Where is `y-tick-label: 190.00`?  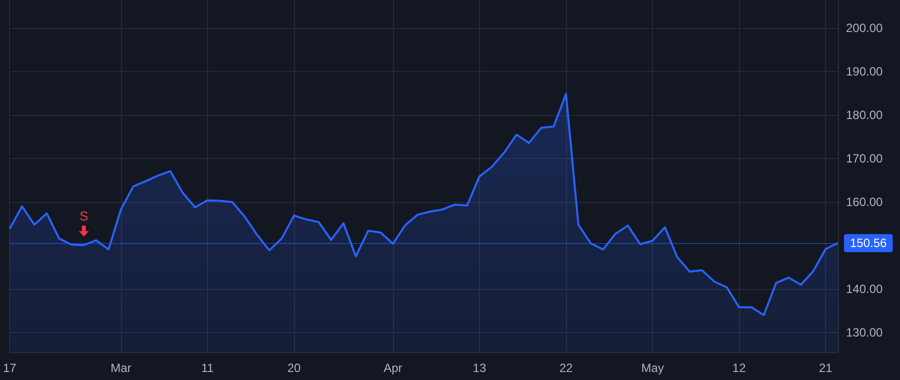 y-tick-label: 190.00 is located at coordinates (865, 71).